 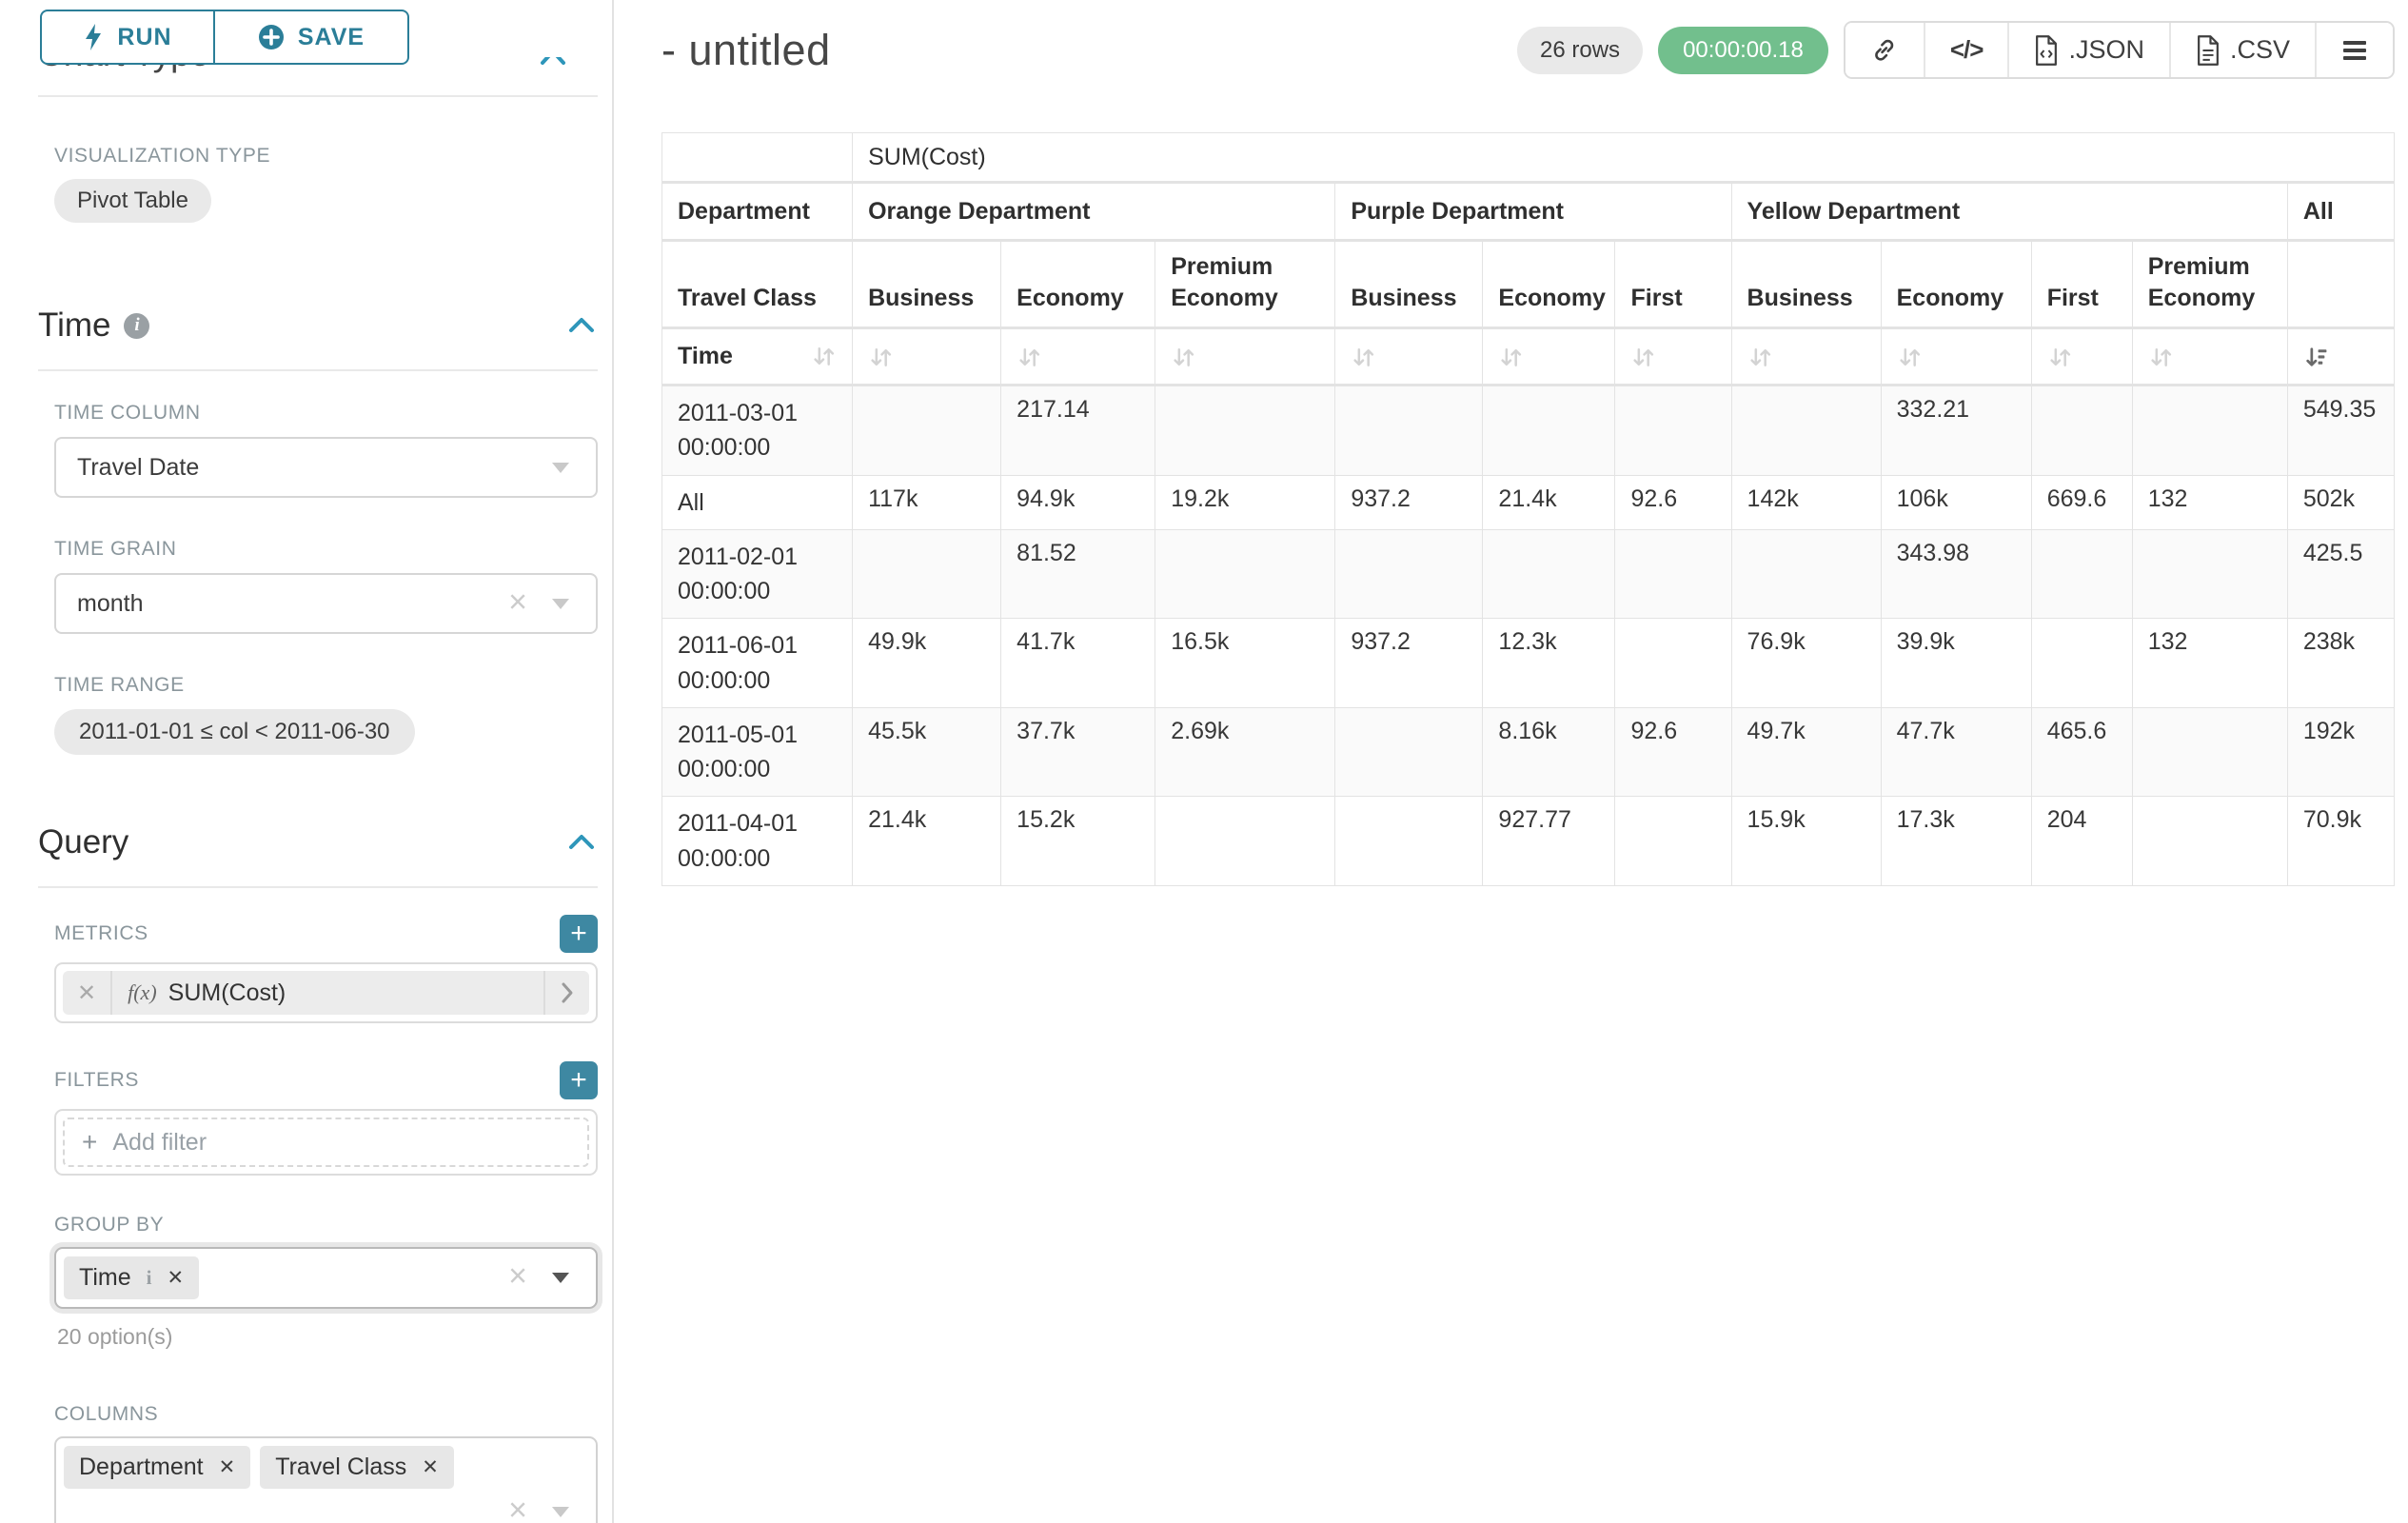 I want to click on pivot-value-cell: 502k, so click(x=2341, y=502).